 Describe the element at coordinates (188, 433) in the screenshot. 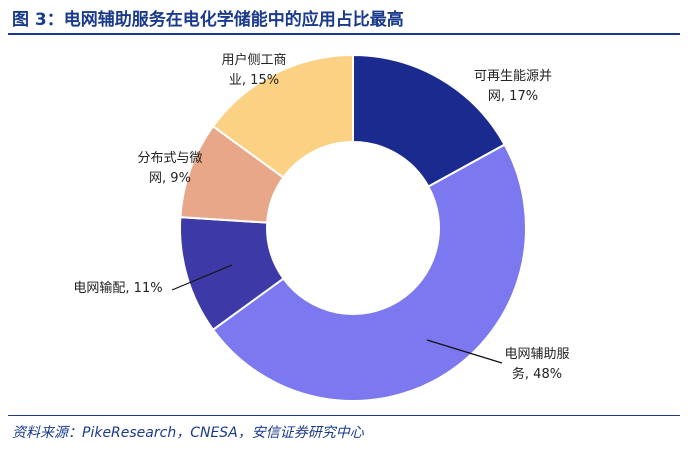

I see `source-note: 资料来源：PikeResearch，CNESA，安信证券研究中心` at that location.